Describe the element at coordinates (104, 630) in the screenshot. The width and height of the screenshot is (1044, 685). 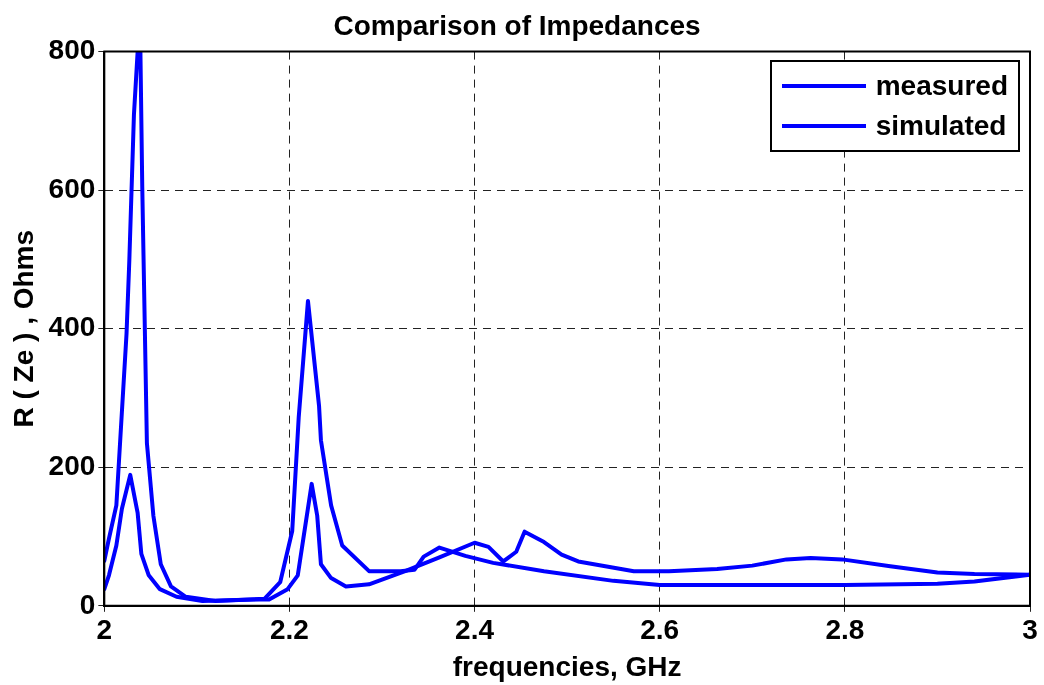
I see `x-tick-label: 2` at that location.